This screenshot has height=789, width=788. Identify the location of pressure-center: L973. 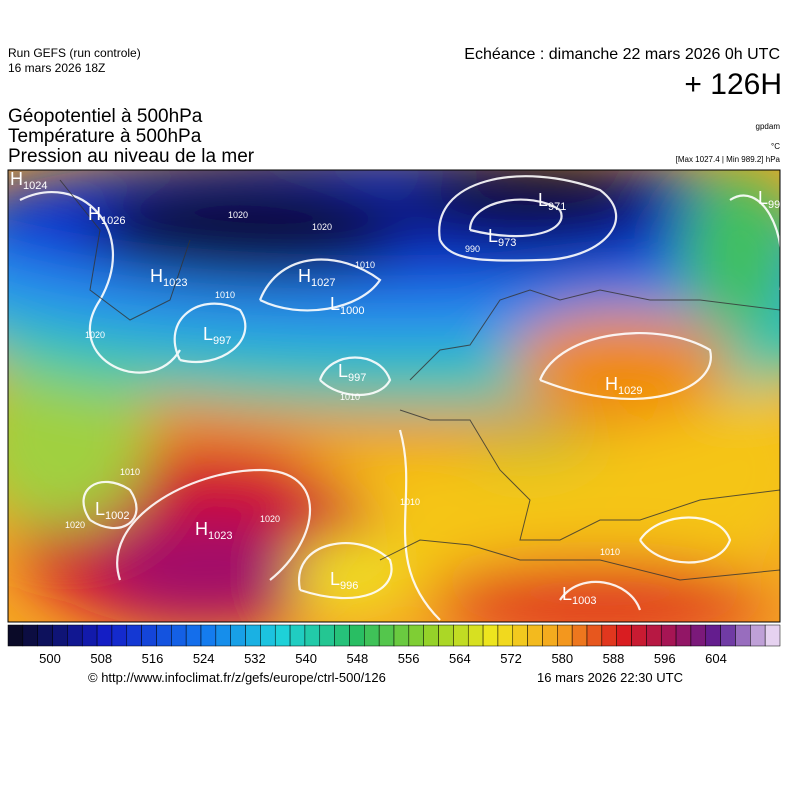
(502, 237).